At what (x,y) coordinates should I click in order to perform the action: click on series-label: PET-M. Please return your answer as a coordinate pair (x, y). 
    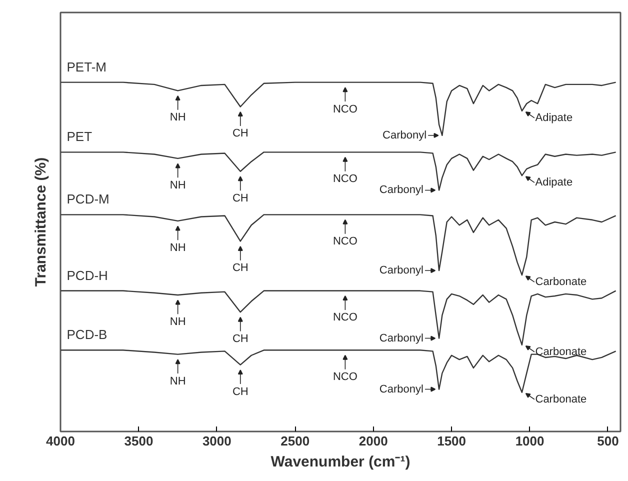
    Looking at the image, I should click on (86, 66).